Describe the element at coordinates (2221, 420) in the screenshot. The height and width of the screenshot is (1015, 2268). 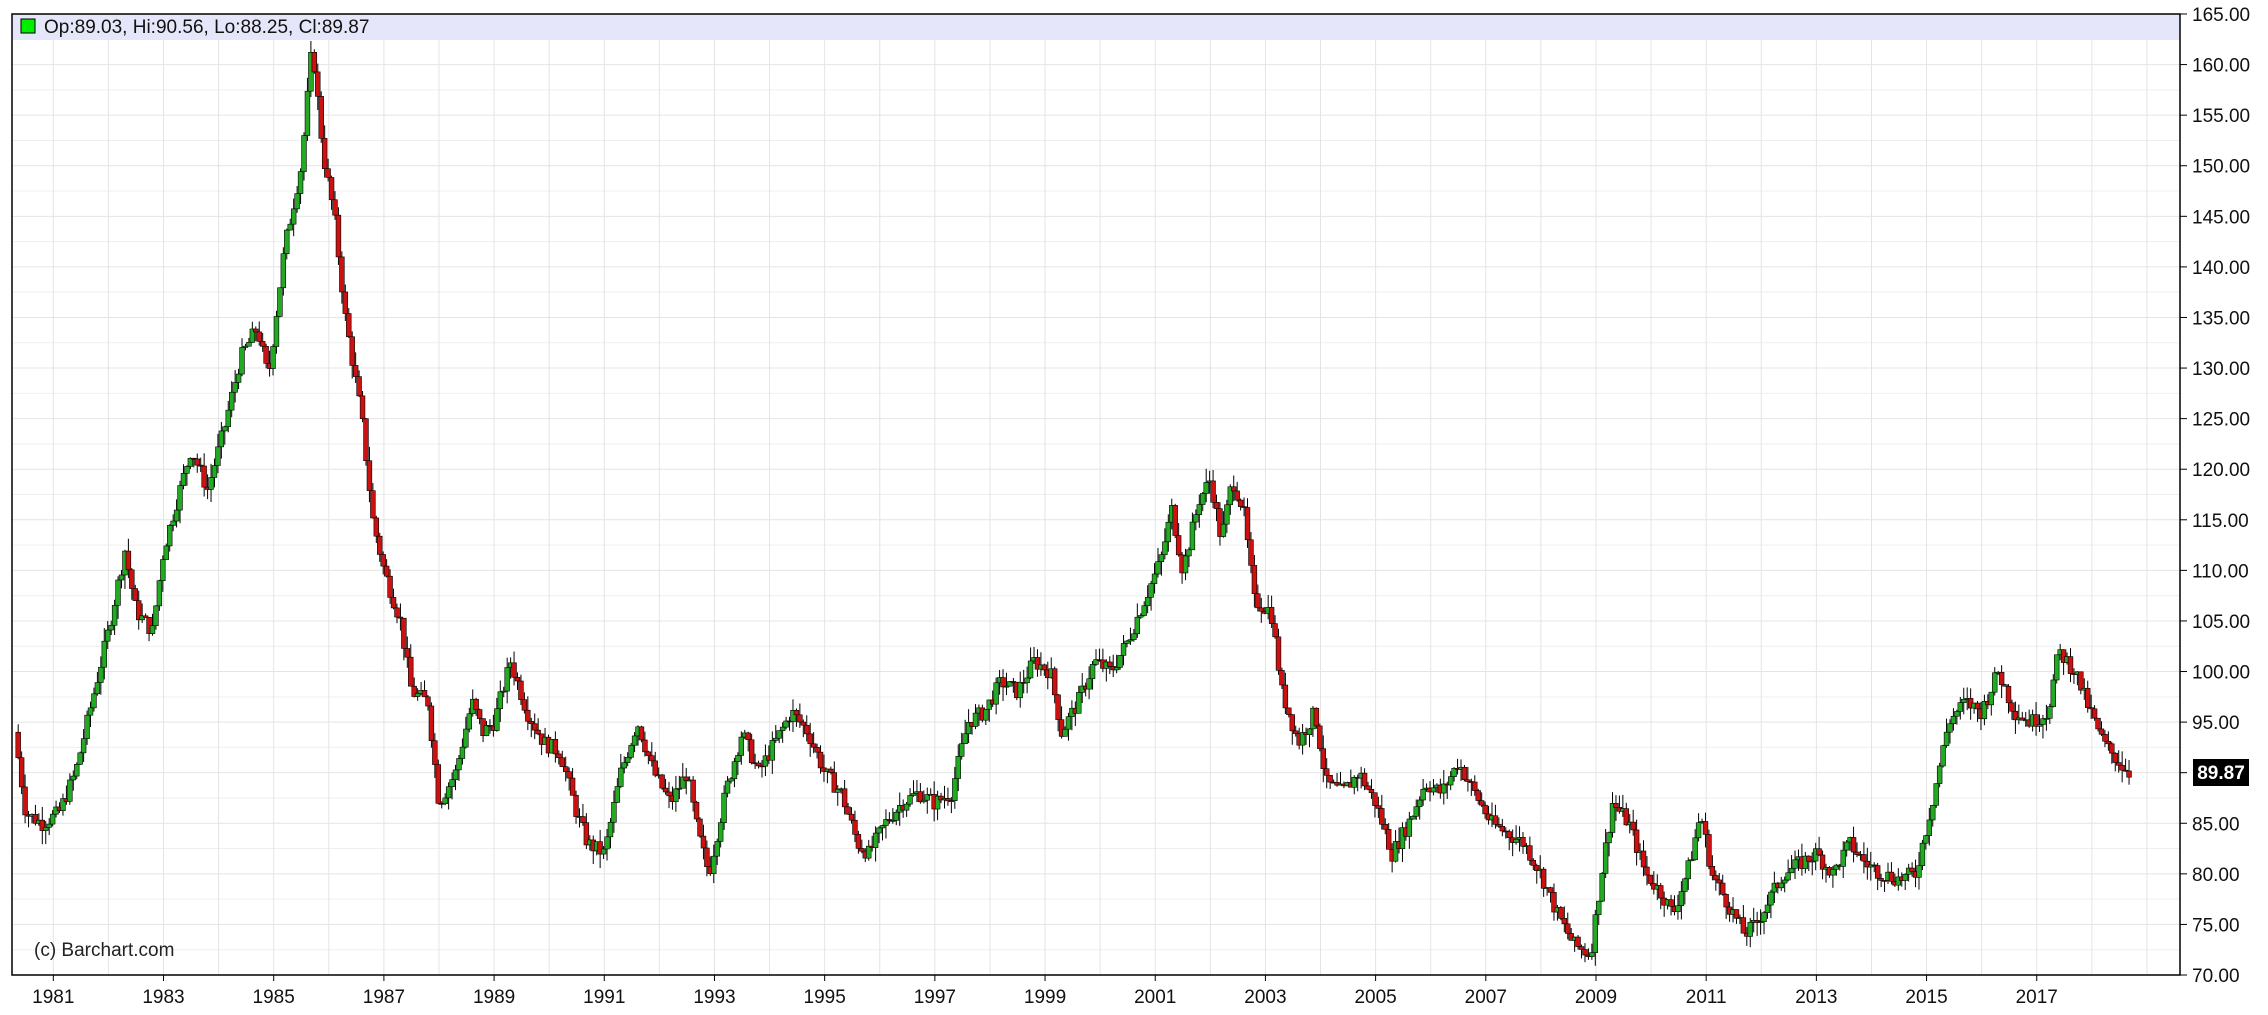
I see `y-tick-label: 125.00` at that location.